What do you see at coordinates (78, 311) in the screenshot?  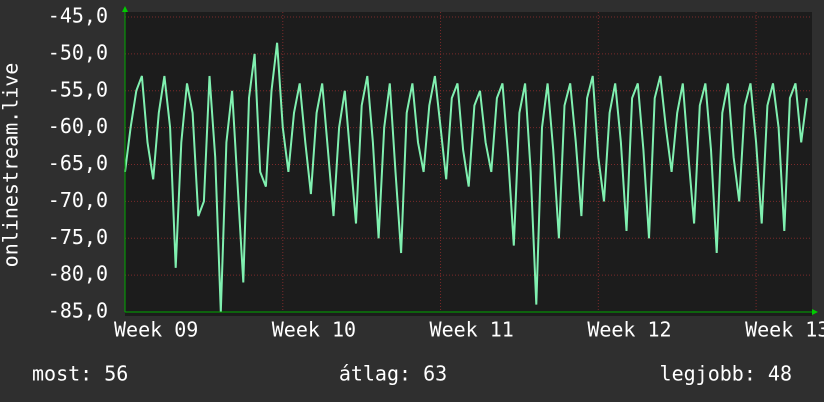 I see `y-tick-label: -85,0` at bounding box center [78, 311].